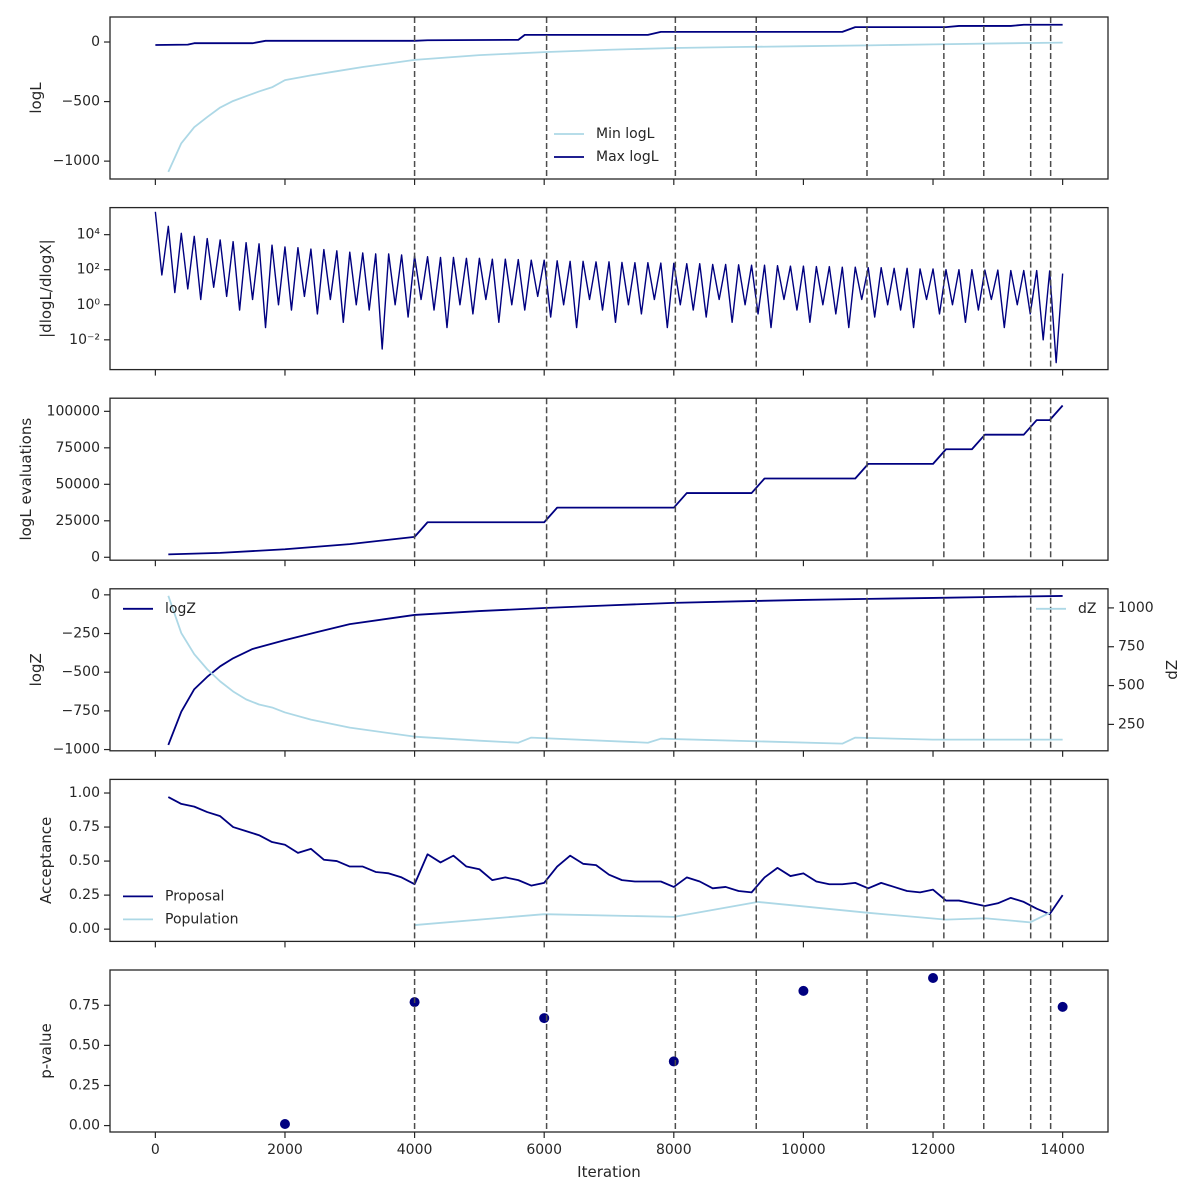 This screenshot has height=1200, width=1200. Describe the element at coordinates (77, 448) in the screenshot. I see `y-tick-label: 75000` at that location.